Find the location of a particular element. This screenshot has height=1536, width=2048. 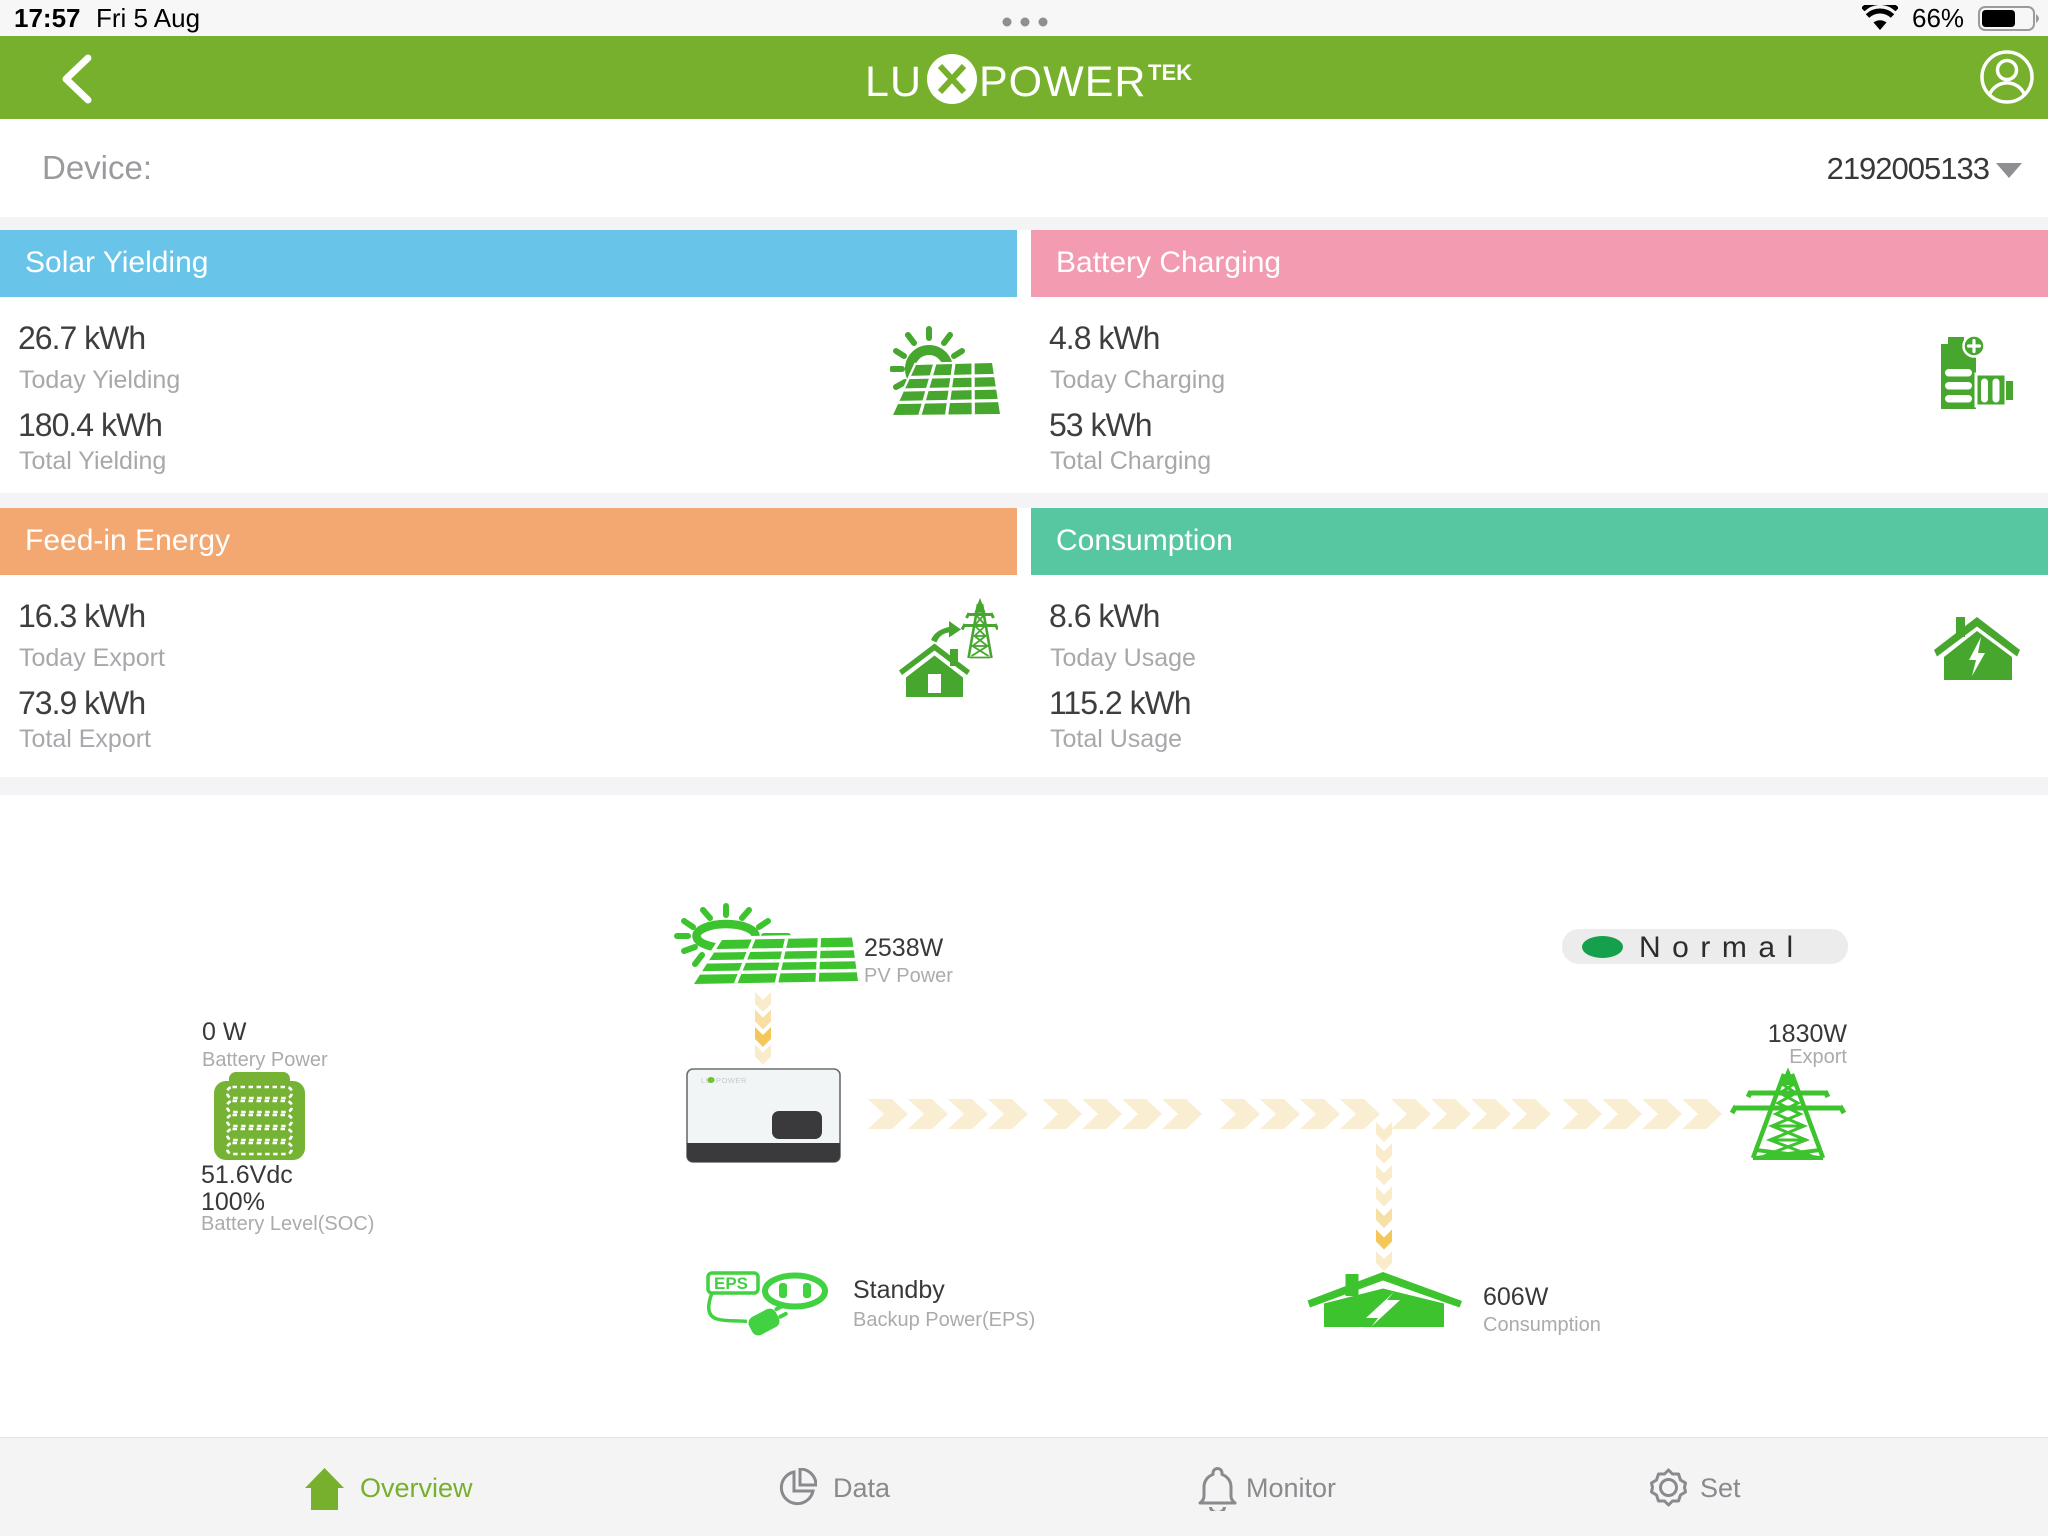

svg-text: EPS is located at coordinates (731, 1283).